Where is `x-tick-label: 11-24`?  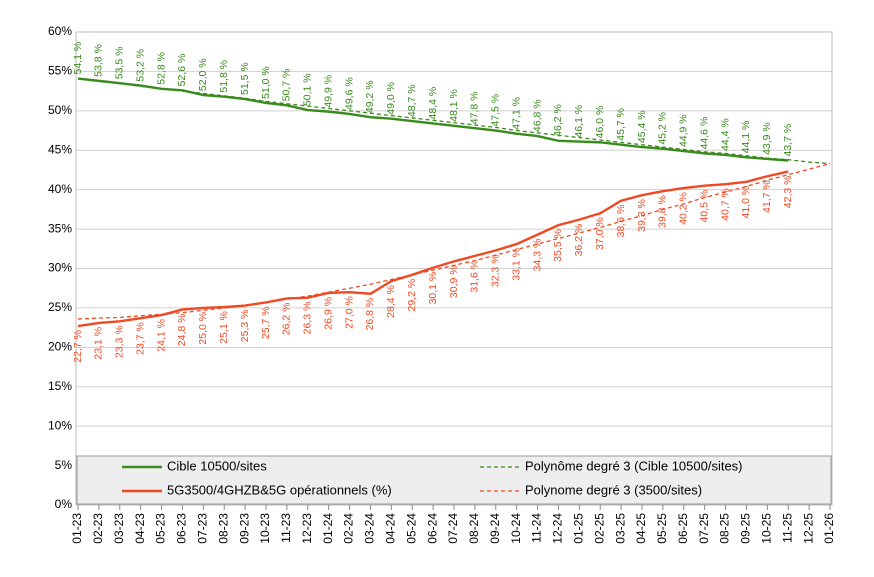 x-tick-label: 11-24 is located at coordinates (537, 528).